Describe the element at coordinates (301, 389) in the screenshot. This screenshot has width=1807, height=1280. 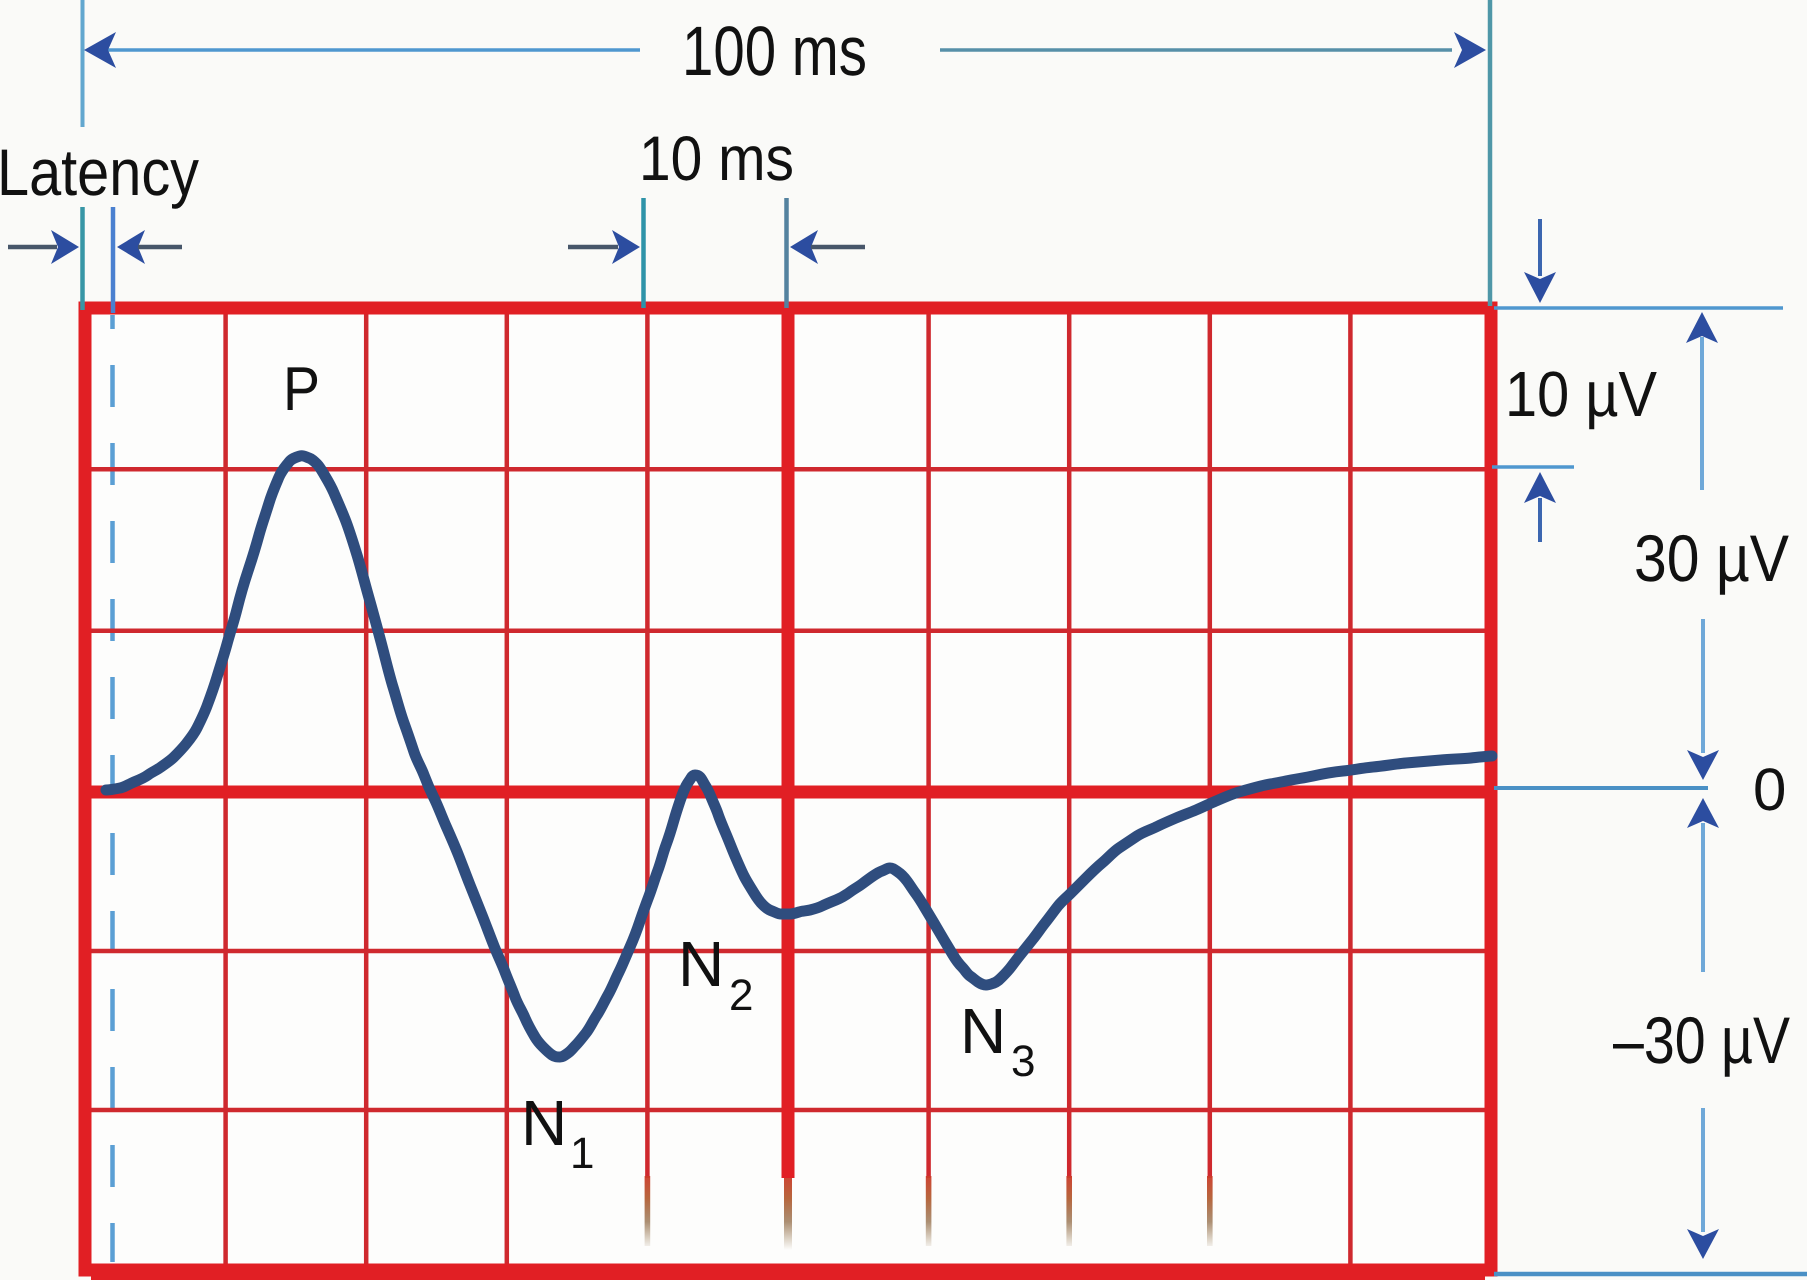
I see `svg-text: P` at that location.